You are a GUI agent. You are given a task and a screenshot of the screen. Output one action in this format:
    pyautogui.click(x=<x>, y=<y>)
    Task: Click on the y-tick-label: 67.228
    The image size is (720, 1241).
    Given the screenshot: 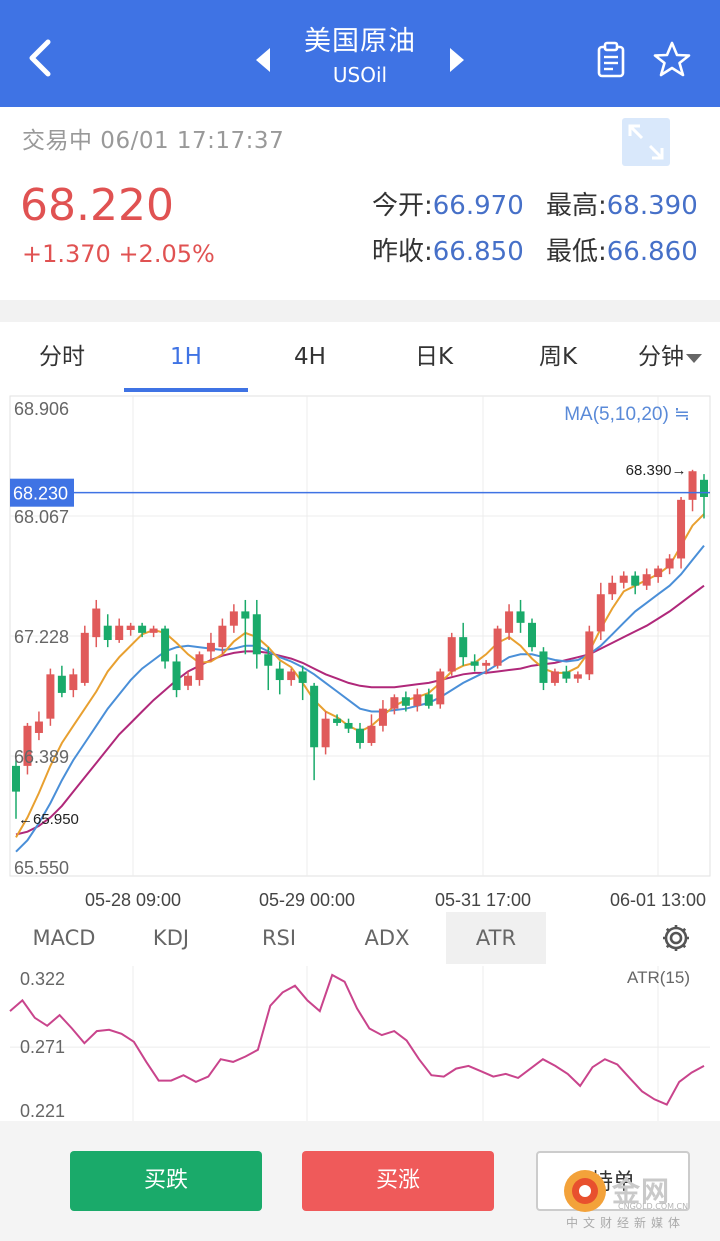 What is the action you would take?
    pyautogui.click(x=41, y=637)
    